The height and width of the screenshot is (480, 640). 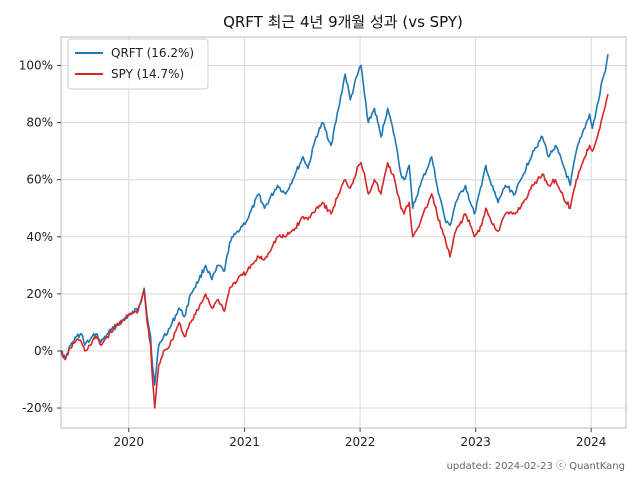 I want to click on y-tick-label: 60%, so click(x=39, y=180).